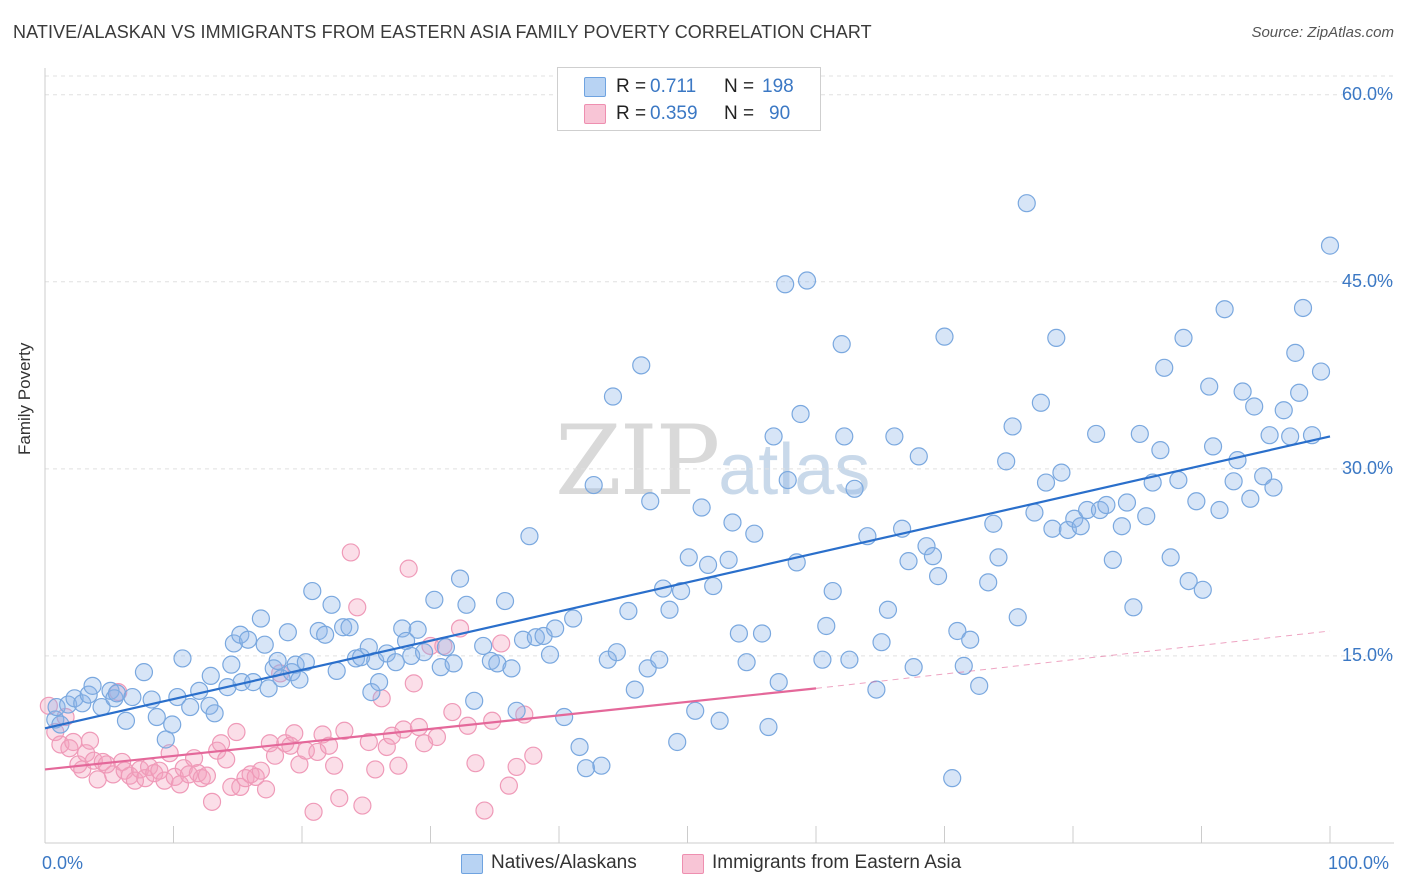 This screenshot has height=892, width=1406. I want to click on legend-swatch-immigrants, so click(595, 114).